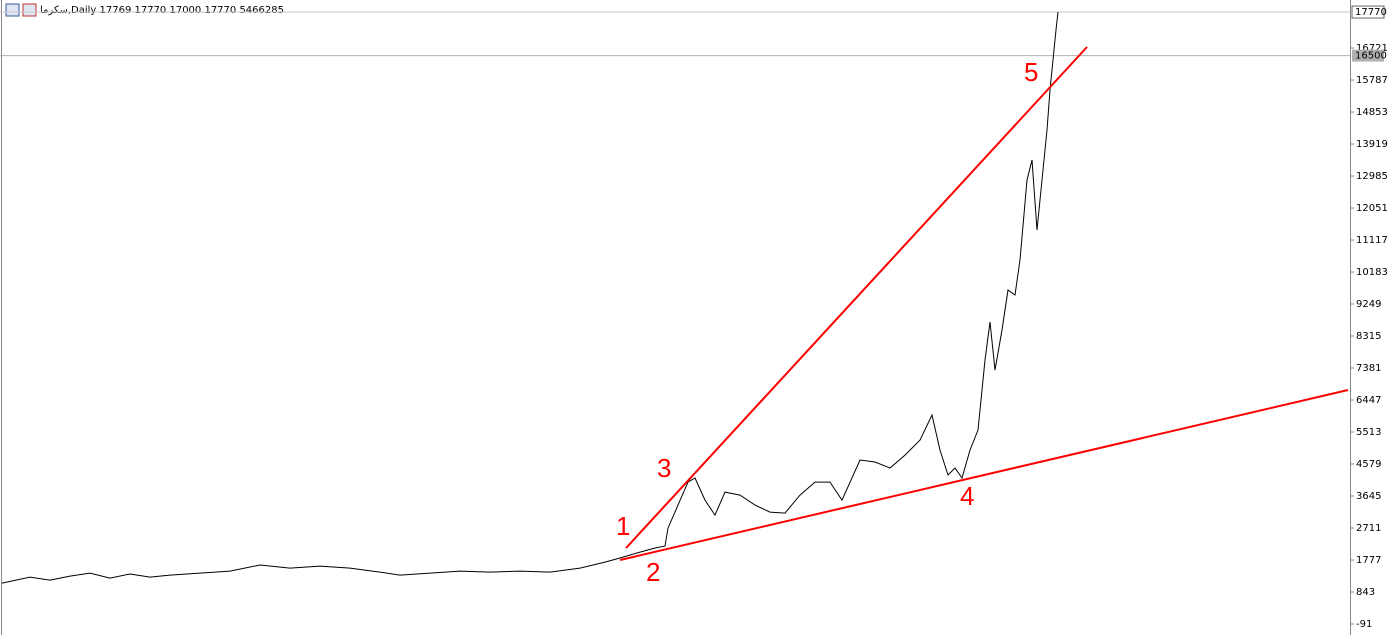 The height and width of the screenshot is (635, 1393). What do you see at coordinates (1372, 176) in the screenshot?
I see `y-tick-label: 12985` at bounding box center [1372, 176].